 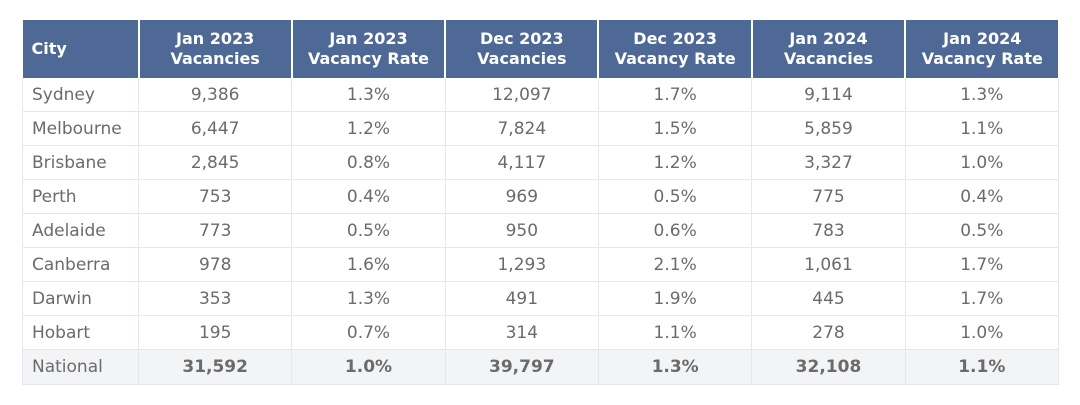 I want to click on value-cell: 783, so click(x=828, y=230).